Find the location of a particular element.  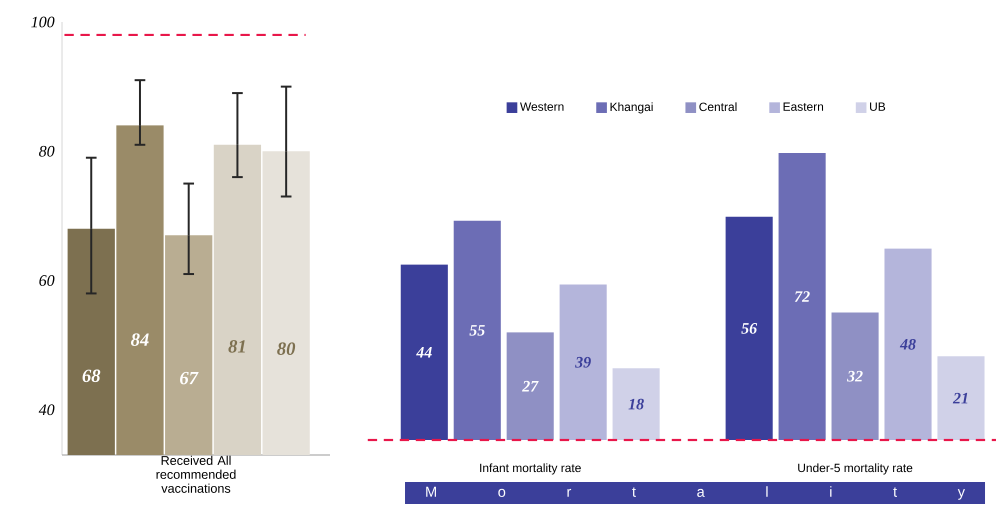

data-label: 39 is located at coordinates (583, 362).